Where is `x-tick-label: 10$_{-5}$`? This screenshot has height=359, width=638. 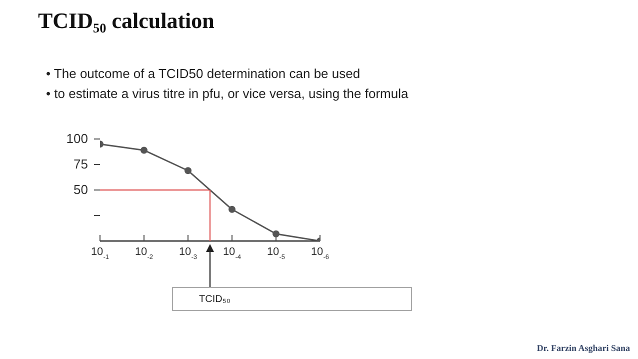 x-tick-label: 10$_{-5}$ is located at coordinates (276, 253).